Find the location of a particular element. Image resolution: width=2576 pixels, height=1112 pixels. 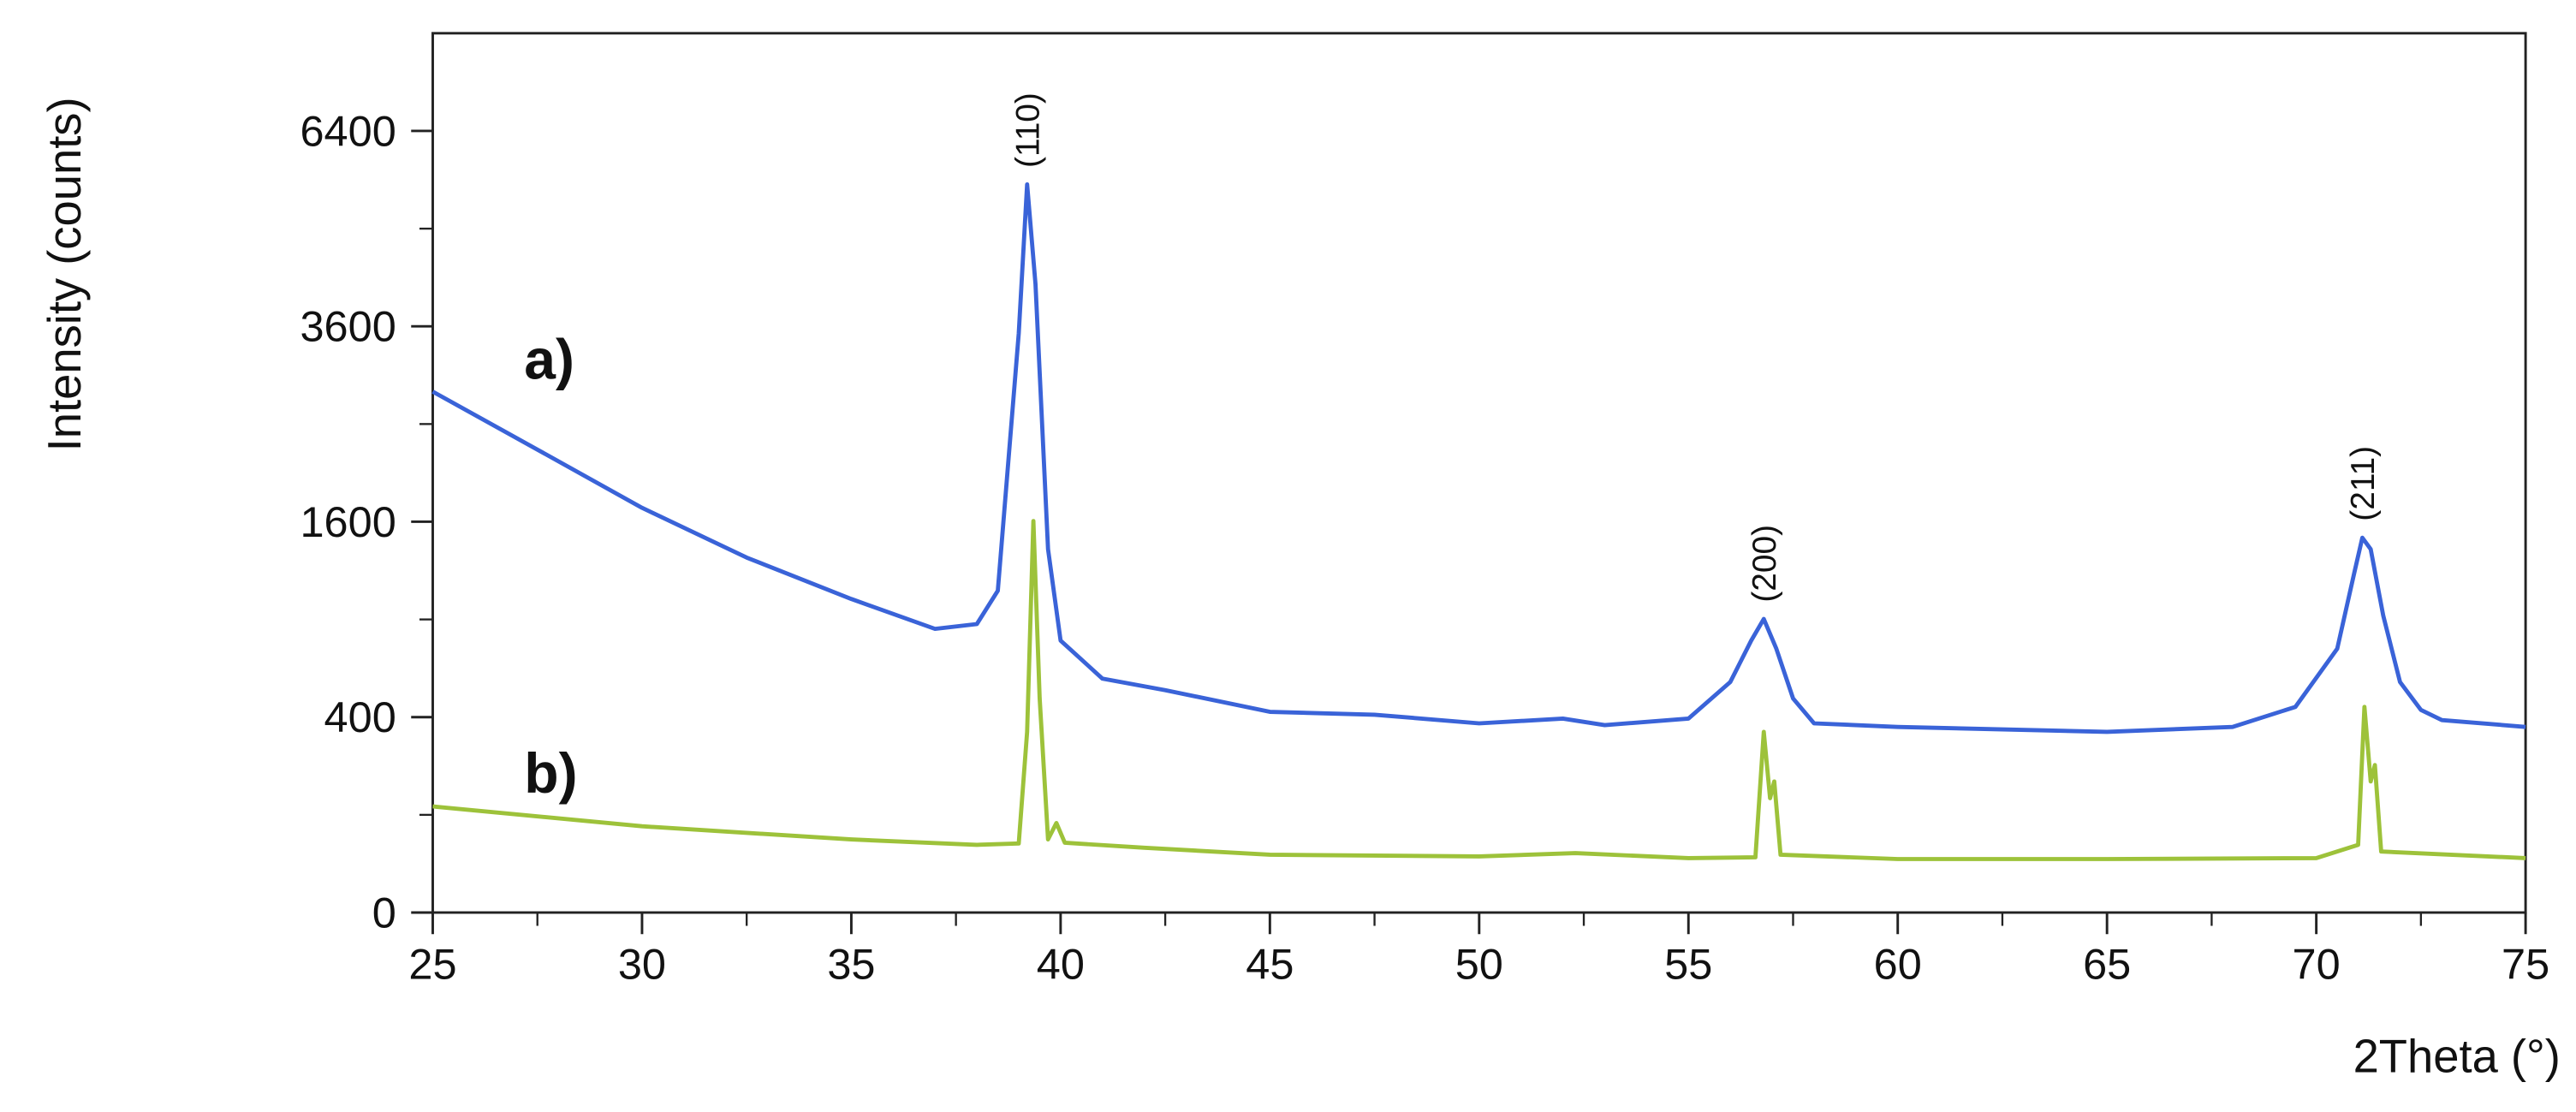

x-tick-label: 35 is located at coordinates (851, 964).